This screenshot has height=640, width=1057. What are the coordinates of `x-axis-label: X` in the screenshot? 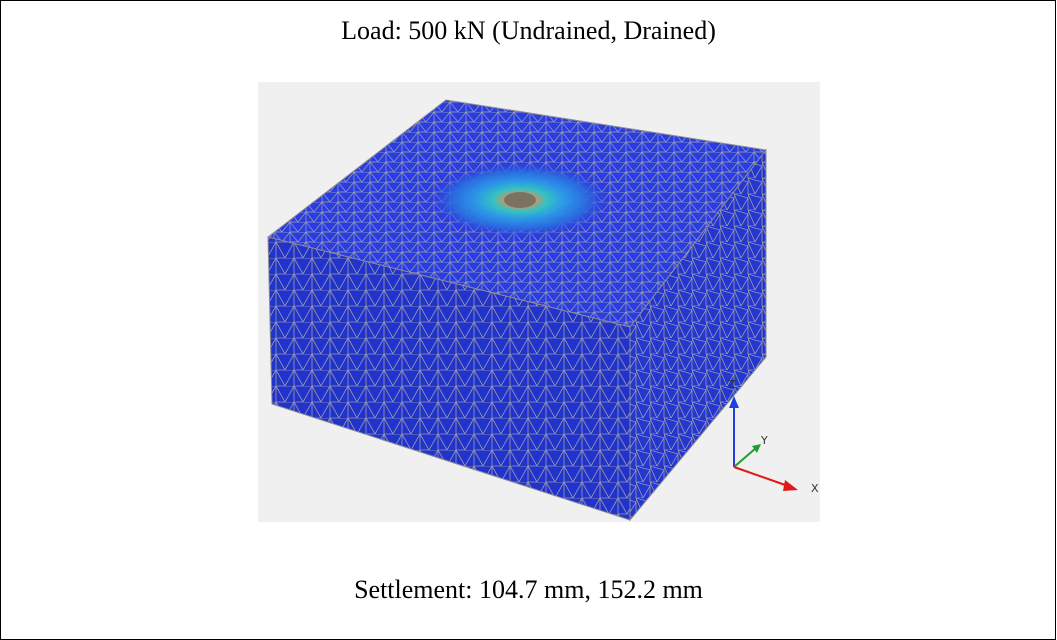 It's located at (815, 488).